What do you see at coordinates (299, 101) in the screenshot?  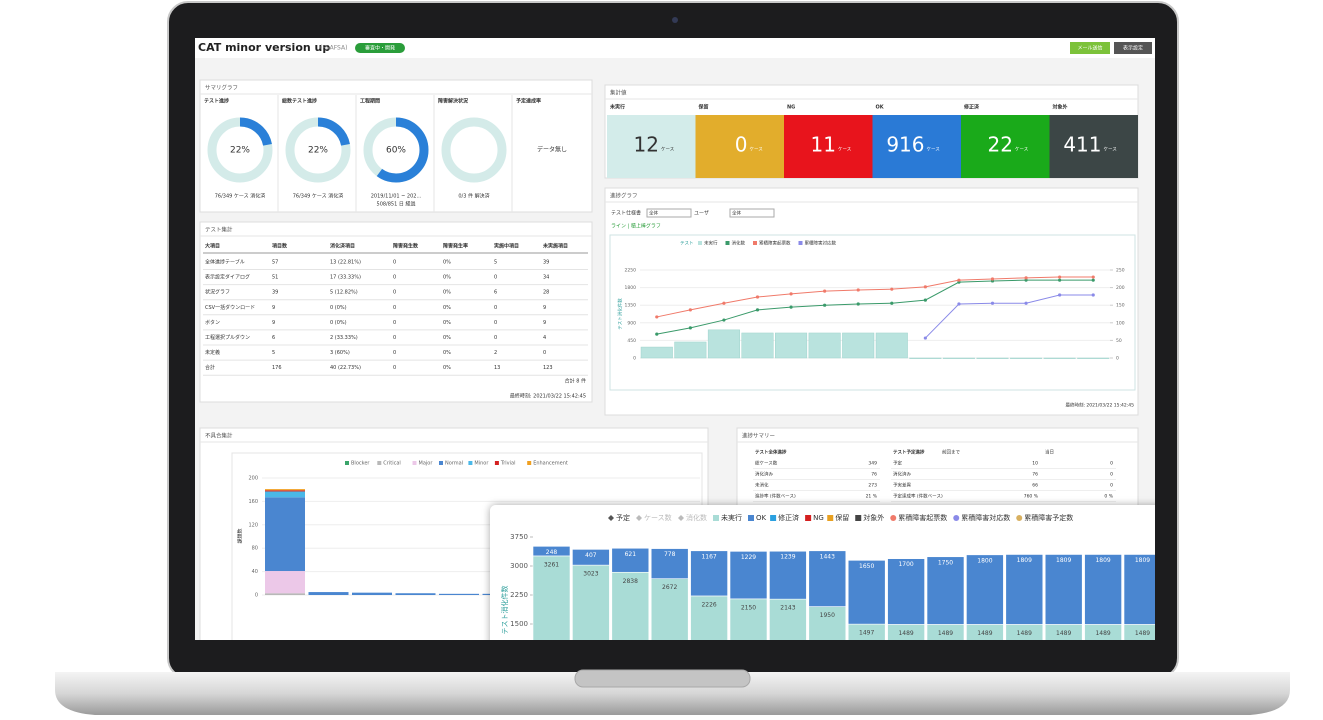 I see `column-heading: 総数テスト進捗` at bounding box center [299, 101].